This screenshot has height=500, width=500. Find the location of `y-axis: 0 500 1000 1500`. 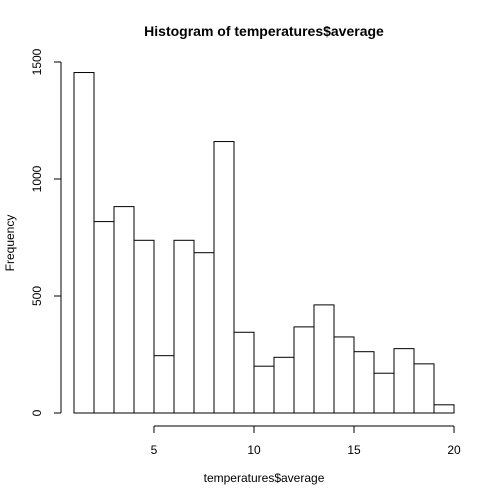

y-axis: 0 500 1000 1500 is located at coordinates (46, 232).